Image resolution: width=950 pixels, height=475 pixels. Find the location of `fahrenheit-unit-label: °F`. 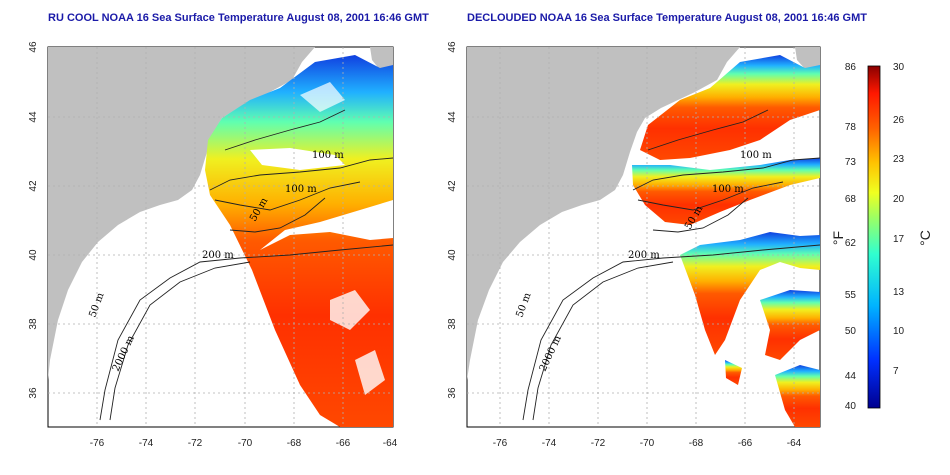

fahrenheit-unit-label: °F is located at coordinates (838, 238).